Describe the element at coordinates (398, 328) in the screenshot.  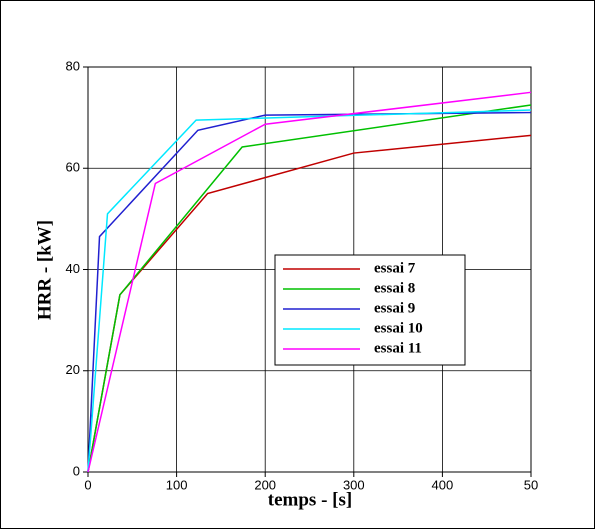
I see `legend-label: essai 10` at that location.